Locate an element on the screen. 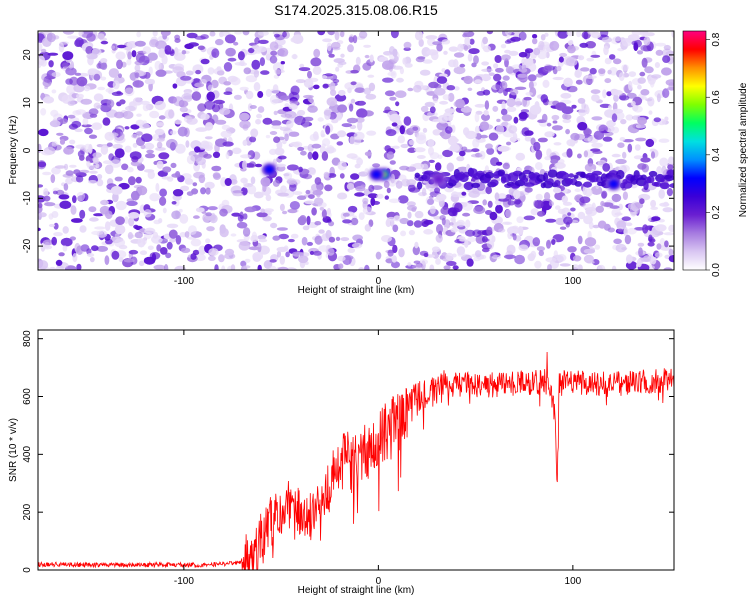  chart-title: S174.2025.315.08.06.R15 is located at coordinates (356, 10).